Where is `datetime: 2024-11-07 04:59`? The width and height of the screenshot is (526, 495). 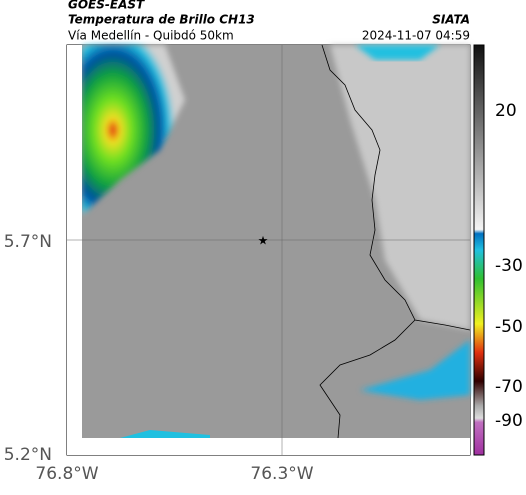
datetime: 2024-11-07 04:59 is located at coordinates (416, 36).